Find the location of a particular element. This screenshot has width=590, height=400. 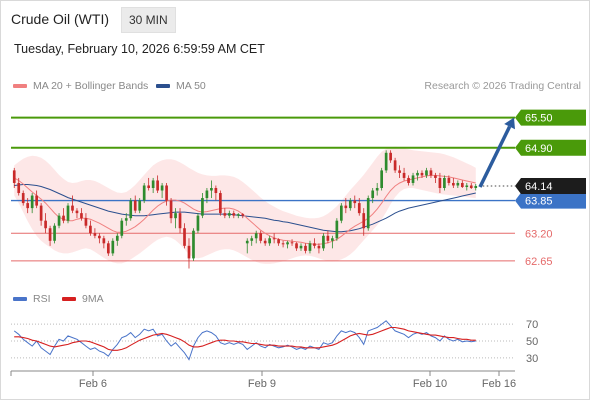

ma20-swatch is located at coordinates (20, 86).